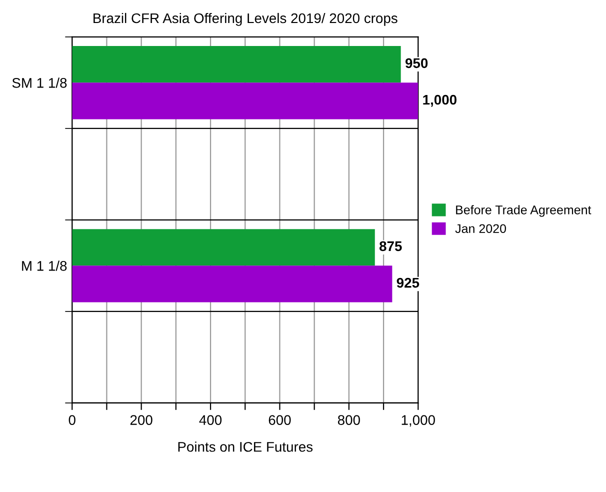  I want to click on x-tick-label: 600, so click(279, 420).